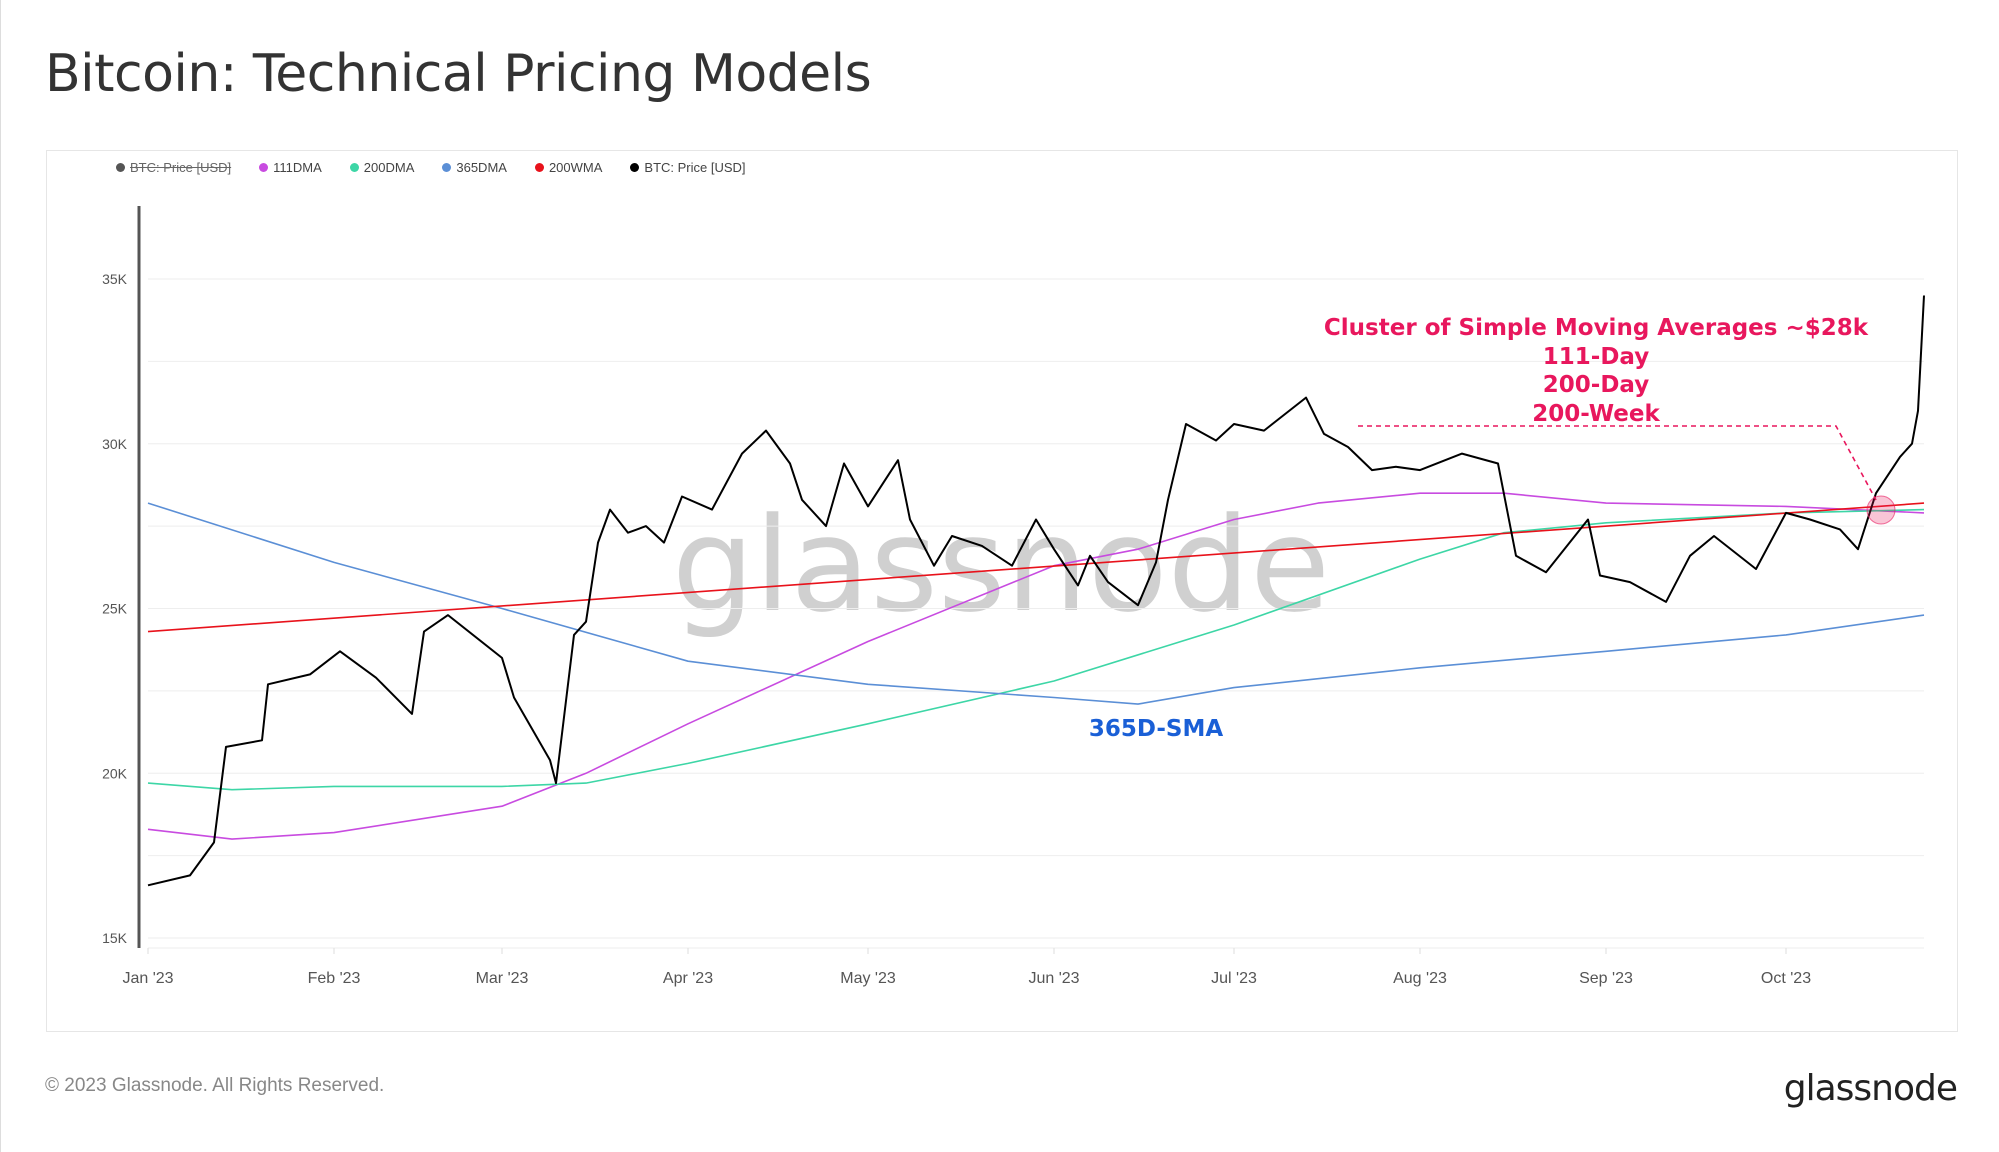 The image size is (1999, 1152). What do you see at coordinates (115, 444) in the screenshot?
I see `y-tick-label: 30K` at bounding box center [115, 444].